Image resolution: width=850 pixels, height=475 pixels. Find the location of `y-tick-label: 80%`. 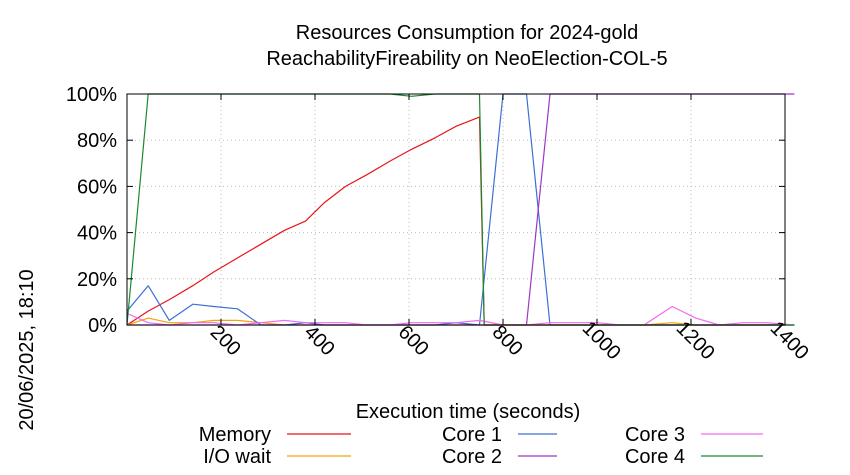

y-tick-label: 80% is located at coordinates (97, 141).